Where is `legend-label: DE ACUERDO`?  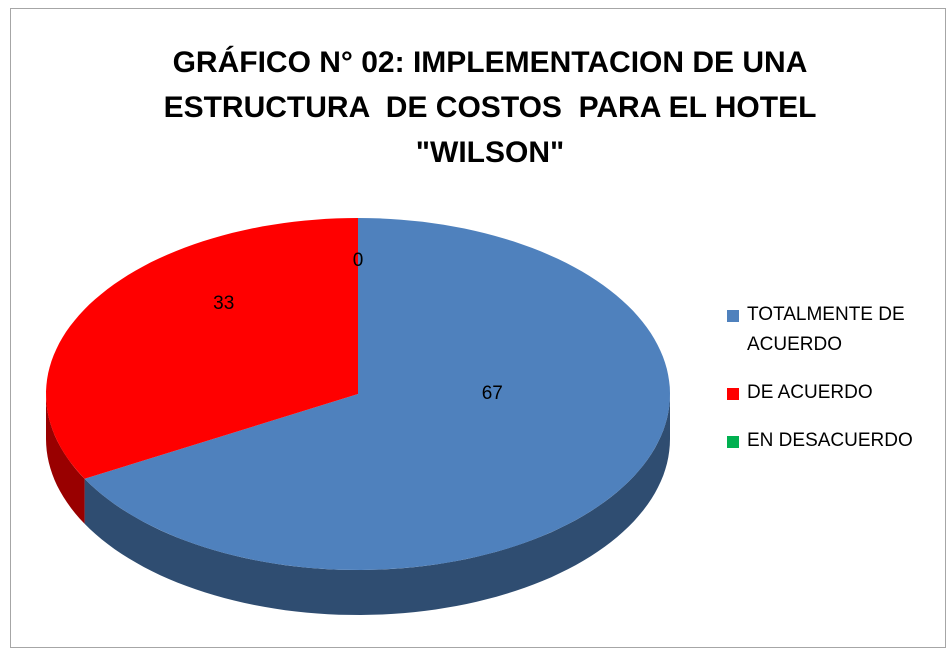
legend-label: DE ACUERDO is located at coordinates (810, 392).